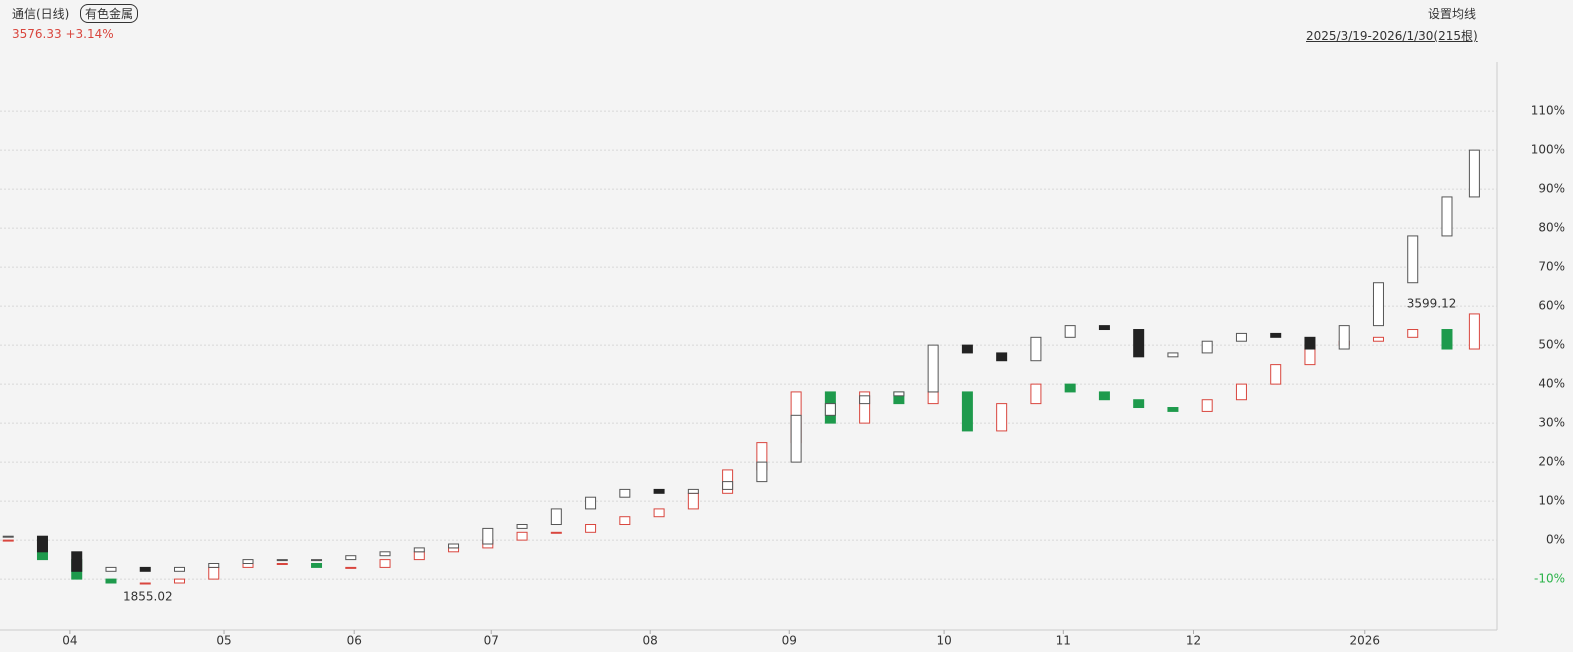 This screenshot has width=1573, height=652. I want to click on y-tick-label: 50%, so click(1551, 345).